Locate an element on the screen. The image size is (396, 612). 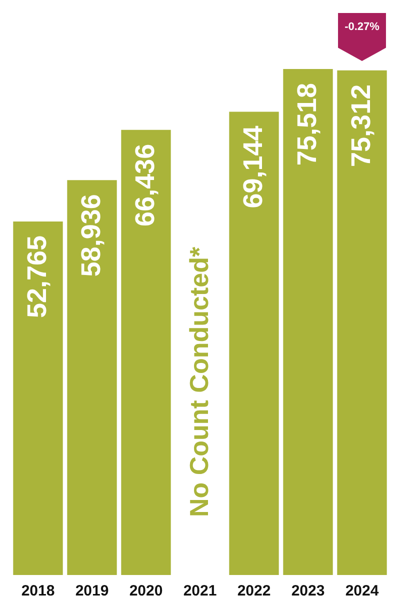
x-tick-label: 2021 is located at coordinates (200, 591).